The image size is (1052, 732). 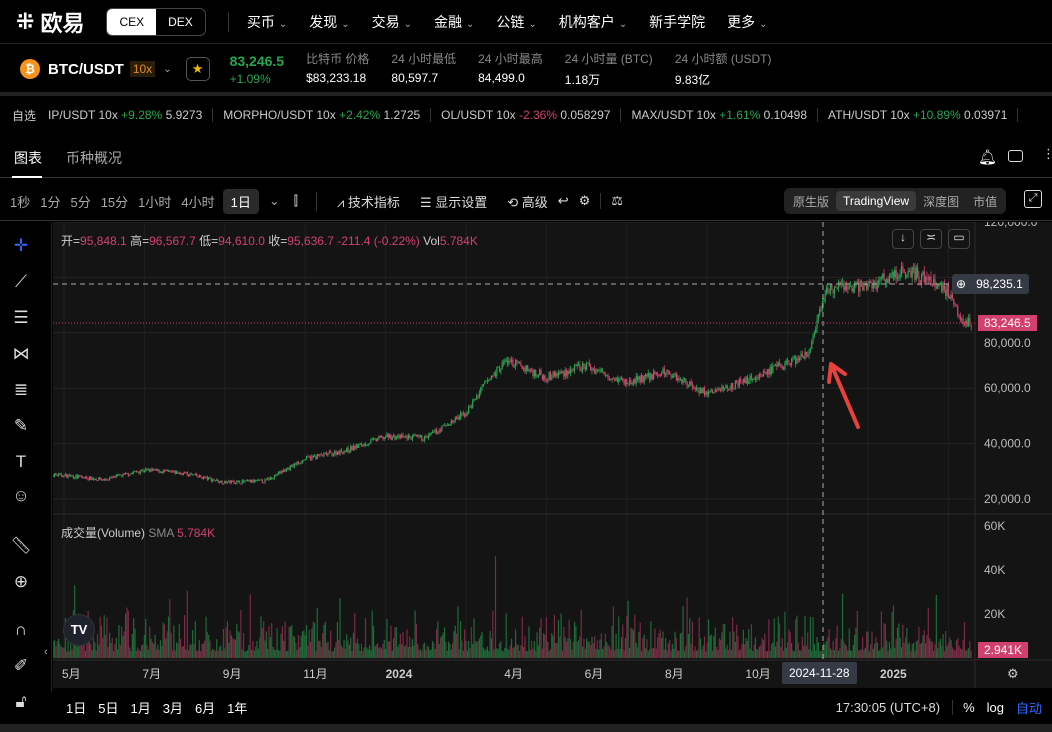 What do you see at coordinates (21, 281) in the screenshot?
I see `trendline-icon: ⟋` at bounding box center [21, 281].